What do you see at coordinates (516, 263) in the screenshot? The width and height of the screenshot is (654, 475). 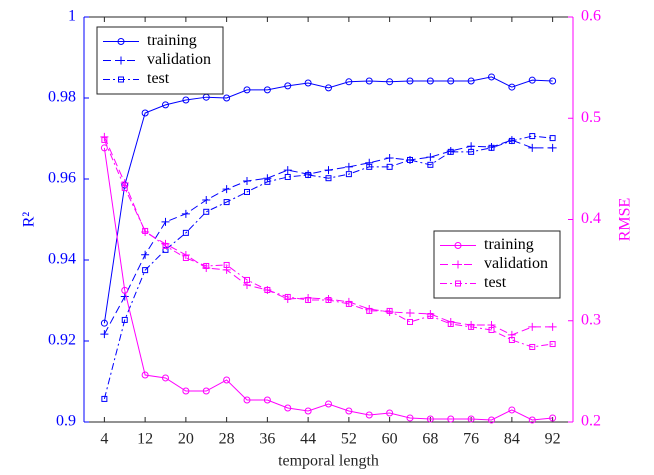 I see `legend-label: validation` at bounding box center [516, 263].